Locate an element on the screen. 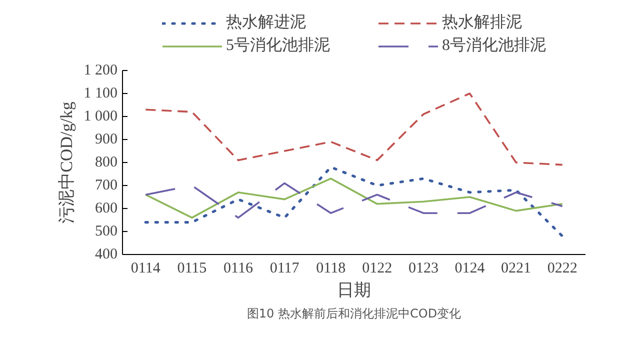  legend-label: 热水解进泥 is located at coordinates (266, 22).